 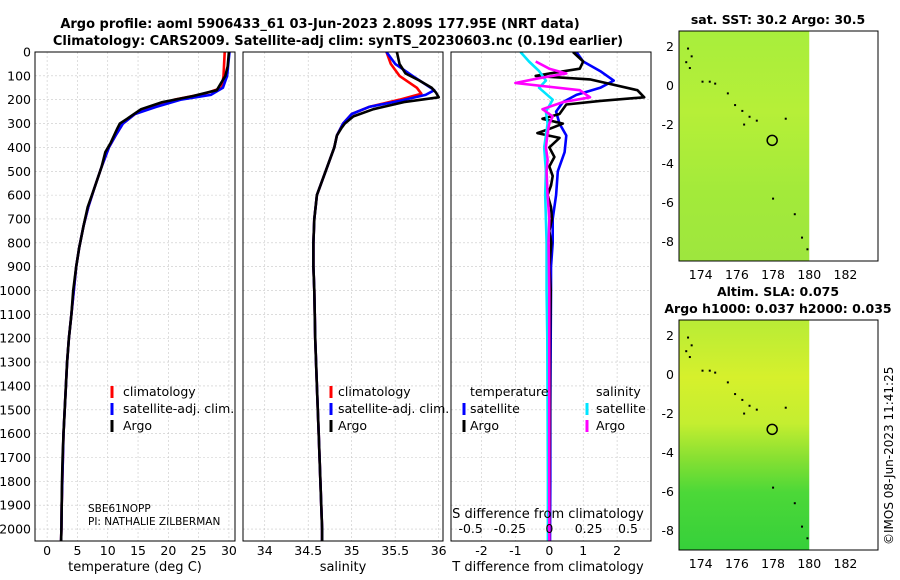 I want to click on salinity-series, so click(x=376, y=296).